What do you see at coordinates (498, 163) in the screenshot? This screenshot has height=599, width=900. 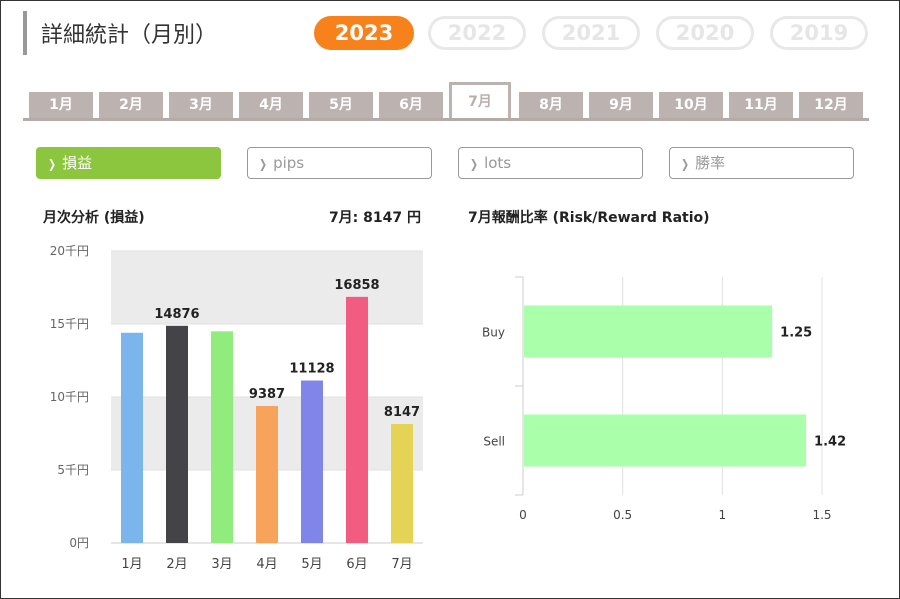 I see `filter-label: lots` at bounding box center [498, 163].